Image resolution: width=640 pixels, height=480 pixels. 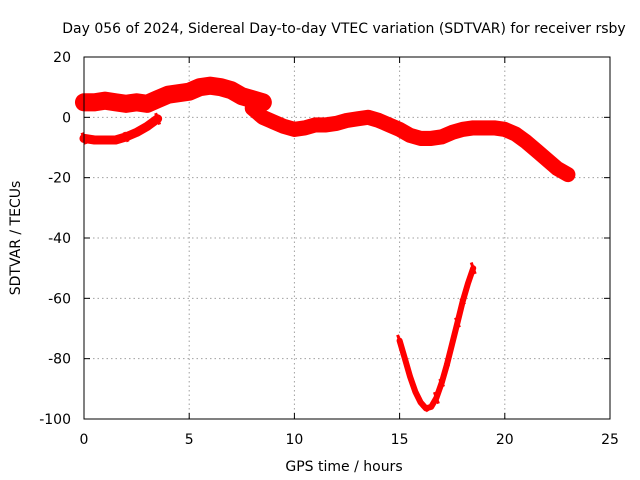 What do you see at coordinates (294, 440) in the screenshot?
I see `x-tick-label: 10` at bounding box center [294, 440].